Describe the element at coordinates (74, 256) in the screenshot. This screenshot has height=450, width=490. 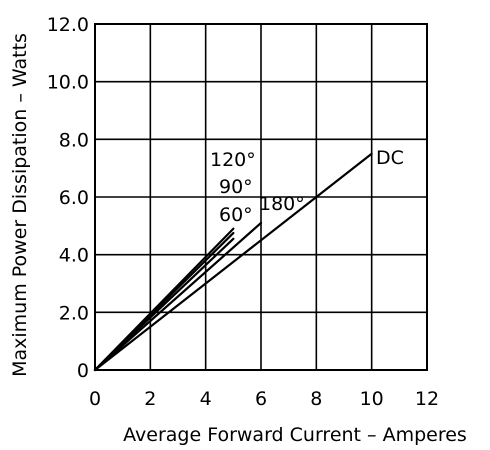
I see `y-tick-label-4: 4.0` at that location.